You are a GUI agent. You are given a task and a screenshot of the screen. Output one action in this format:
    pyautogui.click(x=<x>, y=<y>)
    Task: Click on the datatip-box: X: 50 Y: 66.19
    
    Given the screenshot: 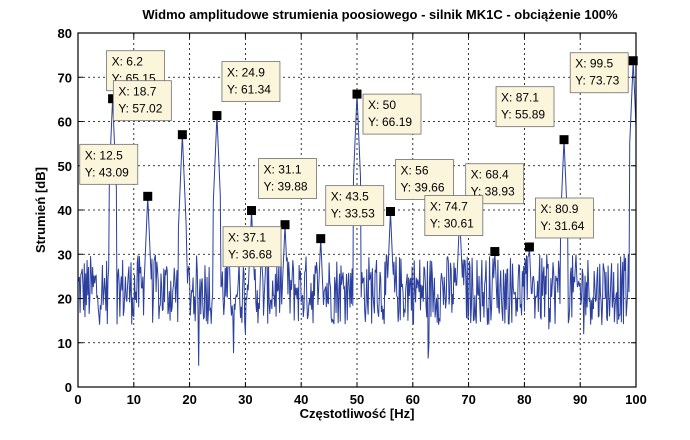 What is the action you would take?
    pyautogui.click(x=392, y=114)
    